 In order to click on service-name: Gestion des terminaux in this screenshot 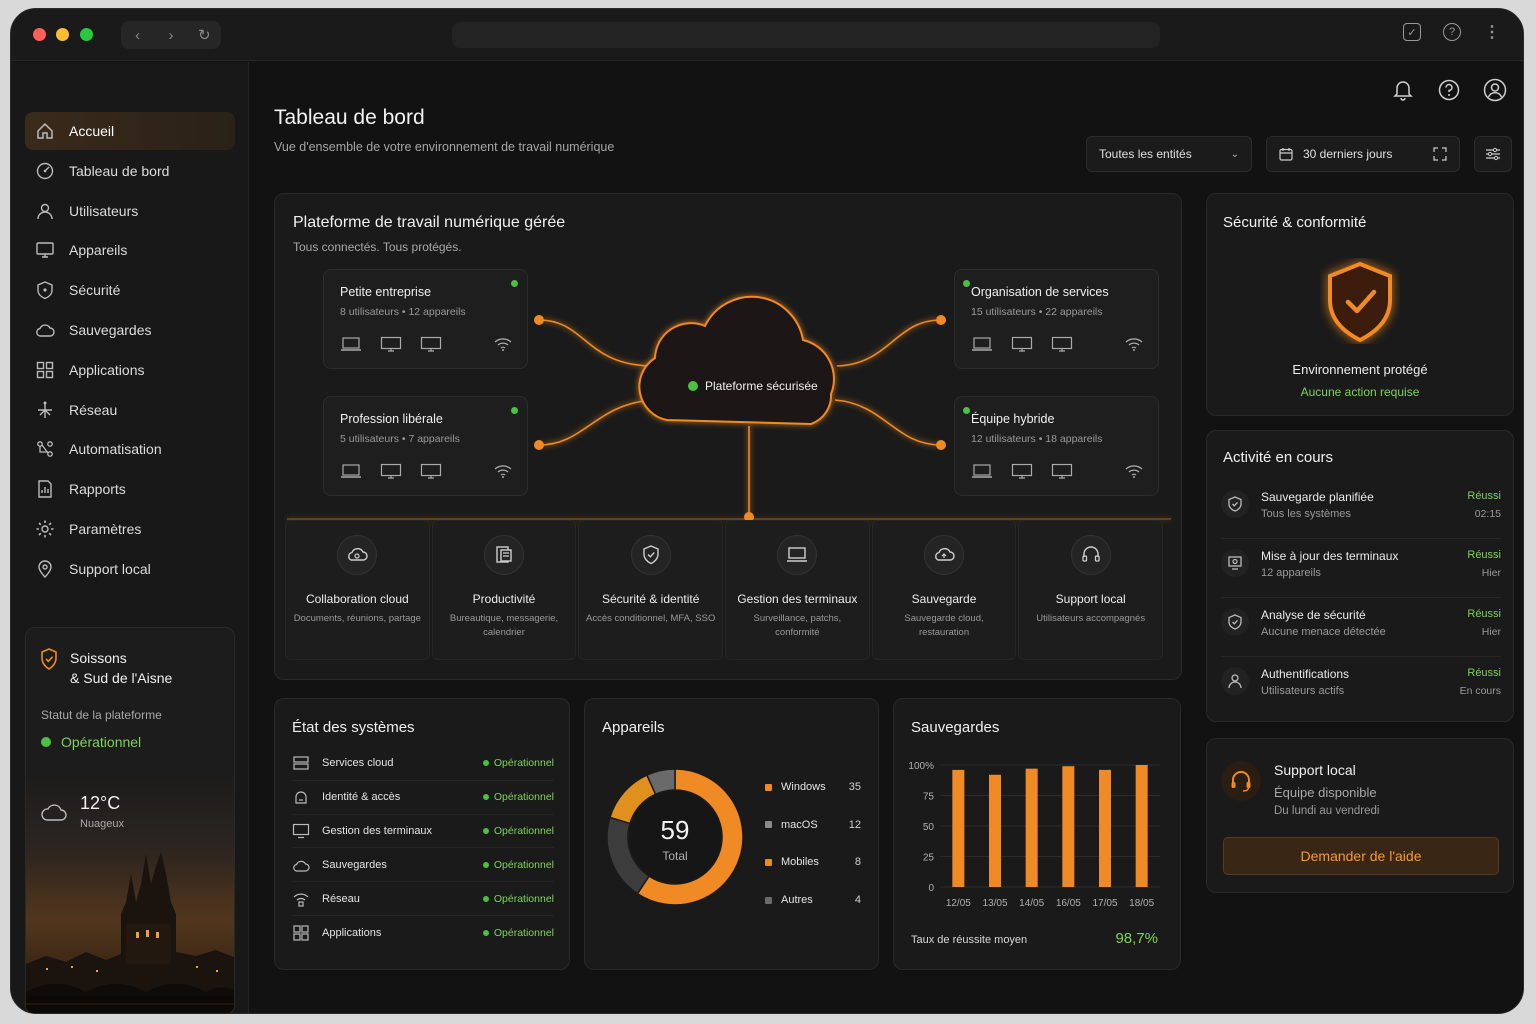, I will do `click(797, 599)`.